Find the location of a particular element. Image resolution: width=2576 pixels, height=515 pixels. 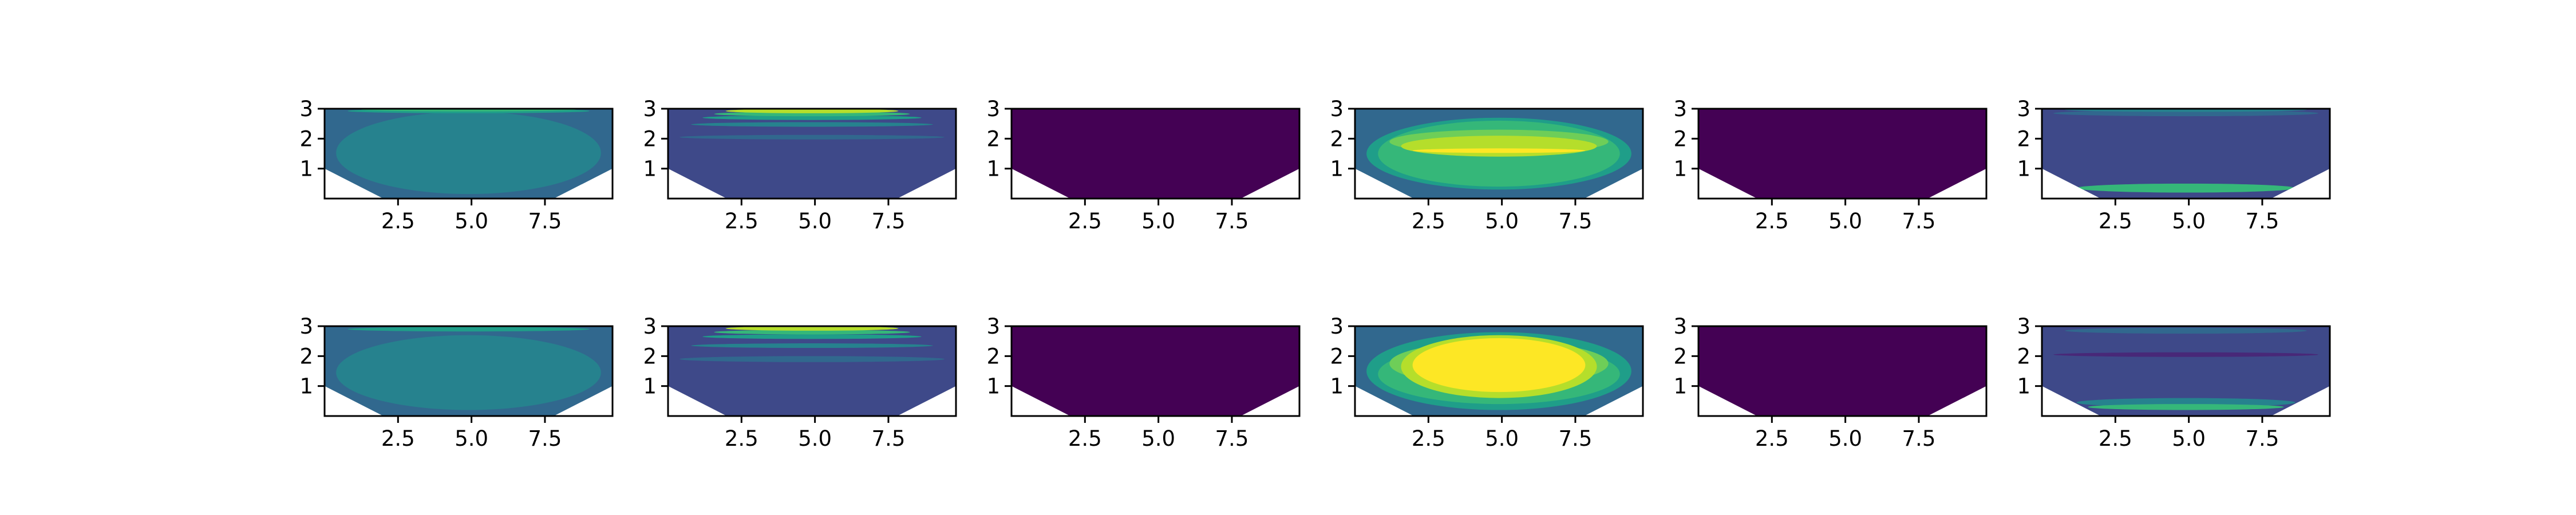

subplot-4: 2.5 5.0 7.5 1 2 3 is located at coordinates (1487, 165).